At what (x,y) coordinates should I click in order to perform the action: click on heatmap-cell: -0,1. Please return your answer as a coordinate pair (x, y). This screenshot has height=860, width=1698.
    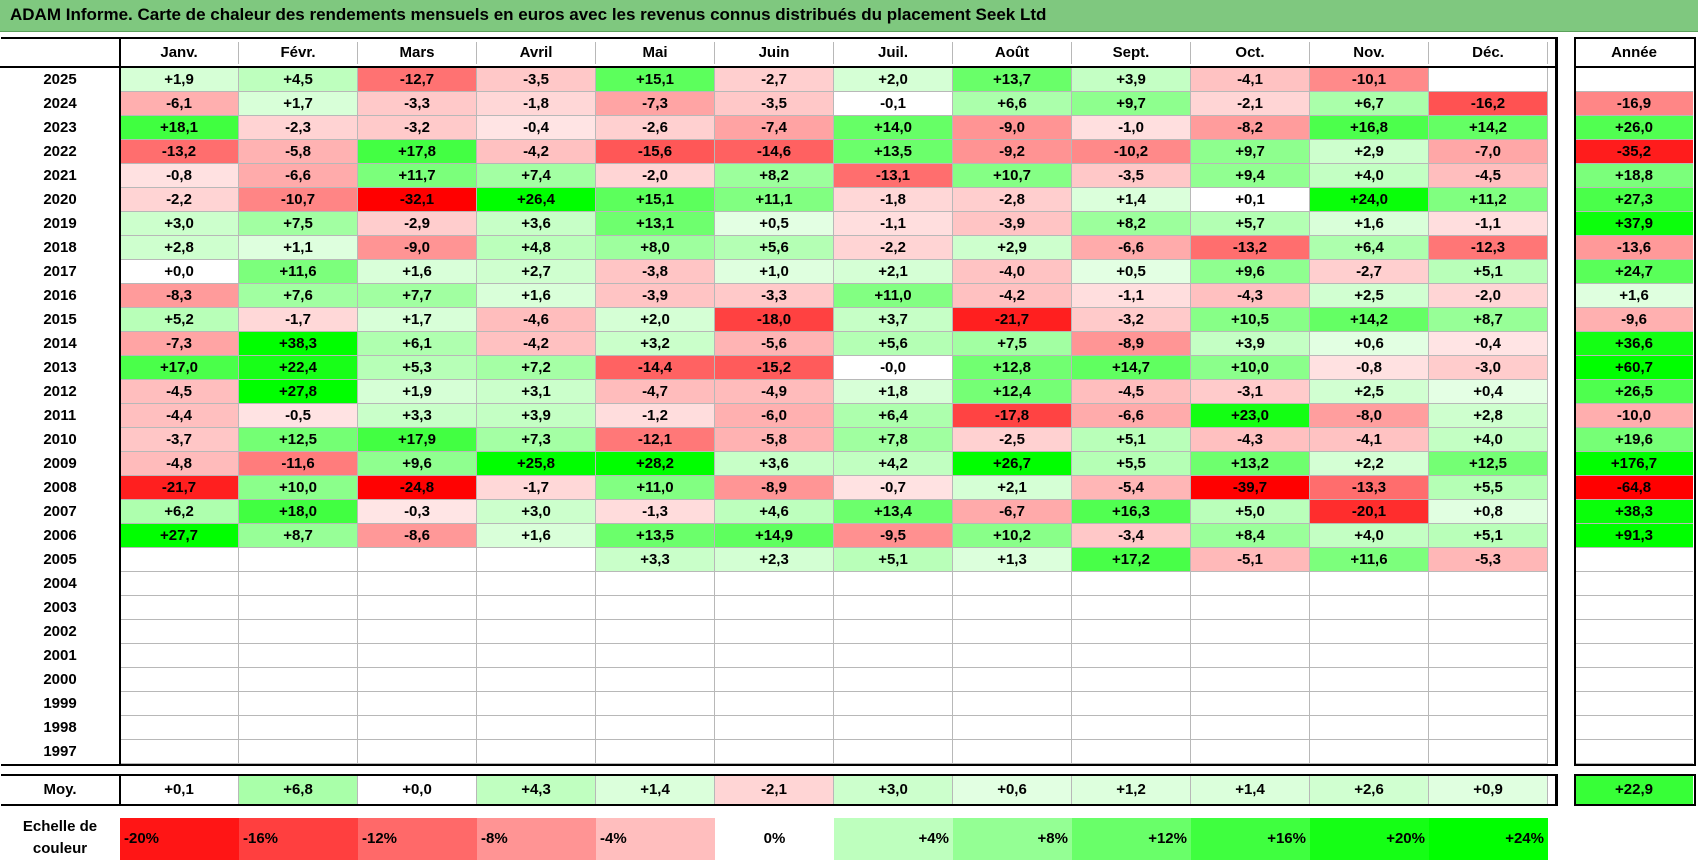
    Looking at the image, I should click on (893, 104).